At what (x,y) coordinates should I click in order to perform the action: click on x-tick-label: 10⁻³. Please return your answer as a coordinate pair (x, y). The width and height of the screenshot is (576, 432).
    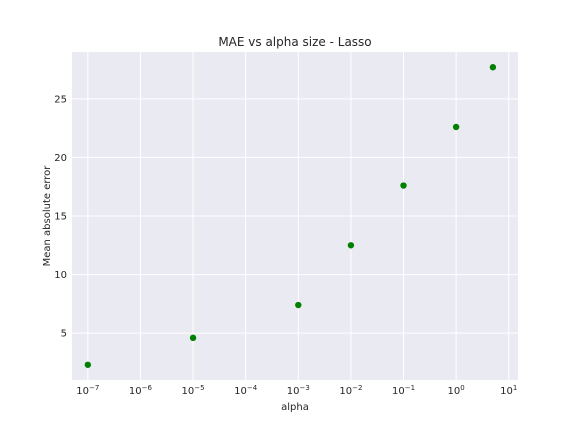
    Looking at the image, I should click on (298, 390).